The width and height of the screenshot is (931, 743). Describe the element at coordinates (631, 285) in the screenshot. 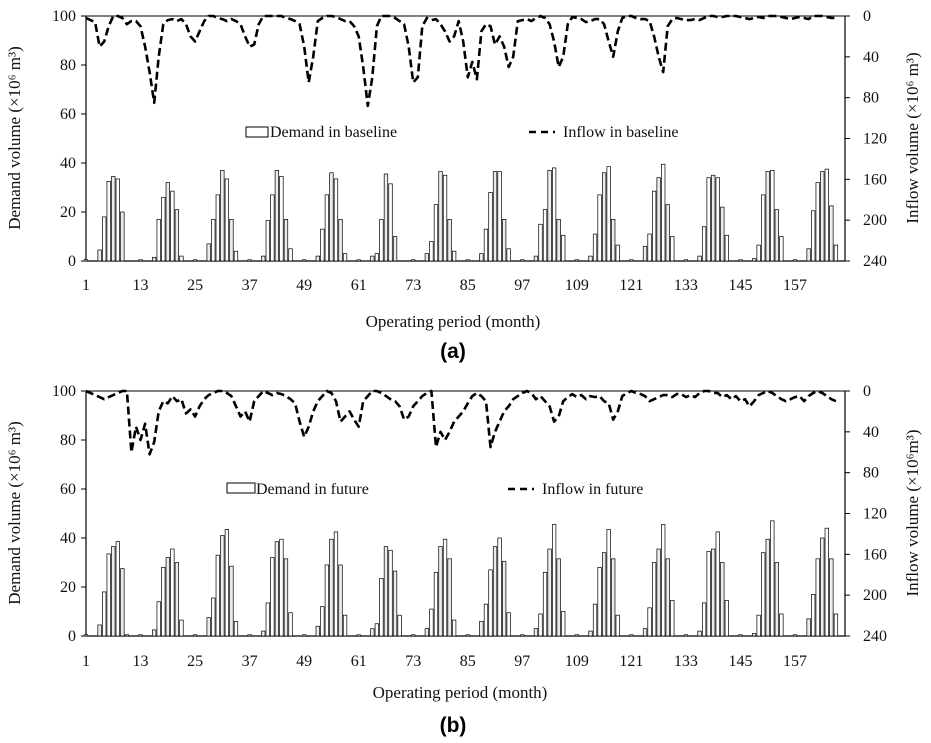

I see `x-tick-label: 121` at that location.